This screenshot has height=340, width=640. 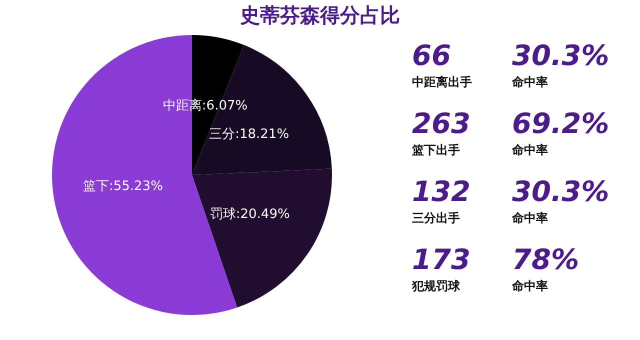 I want to click on text: 78%, so click(x=546, y=259).